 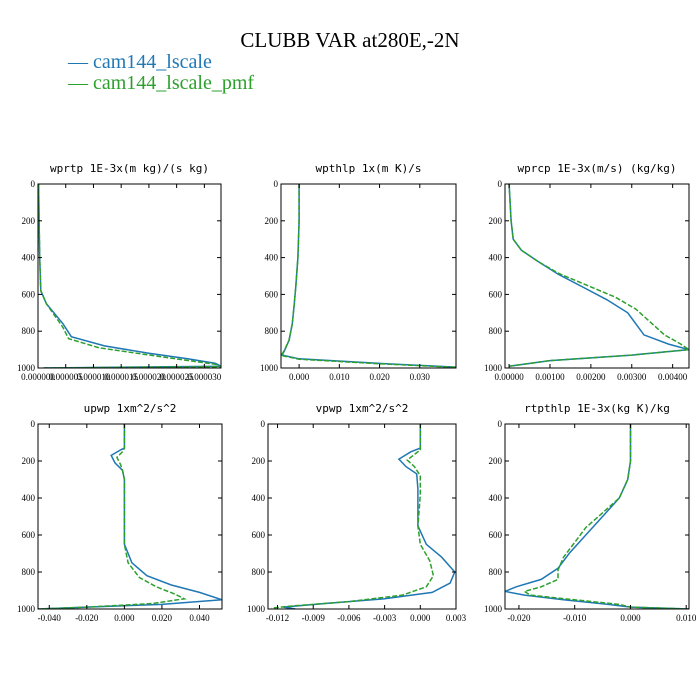 What do you see at coordinates (456, 618) in the screenshot?
I see `x-tick-label: 0.003` at bounding box center [456, 618].